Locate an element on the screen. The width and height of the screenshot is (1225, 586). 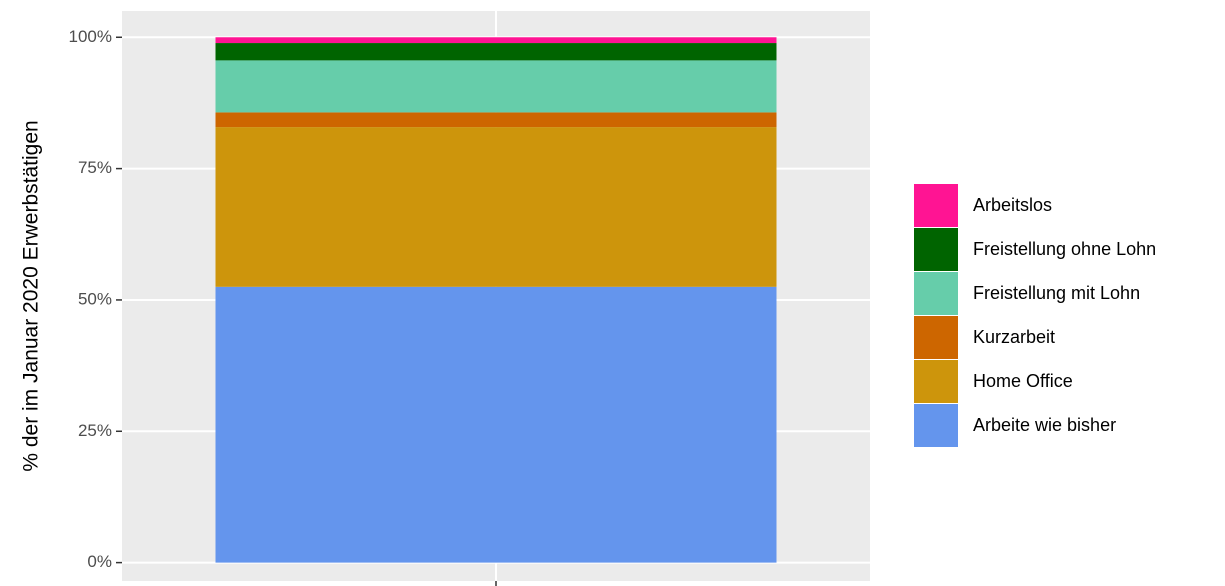
y-tick-label: 100% is located at coordinates (90, 36).